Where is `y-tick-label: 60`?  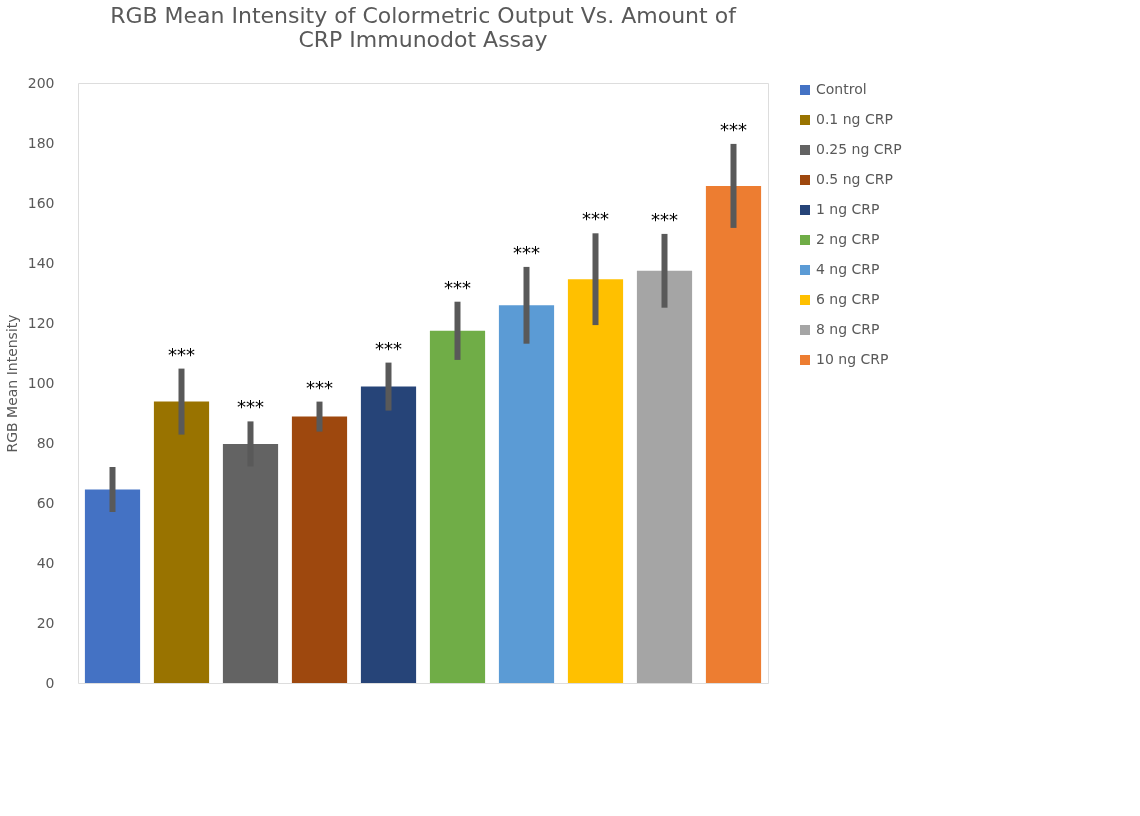
y-tick-label: 60 is located at coordinates (45, 502).